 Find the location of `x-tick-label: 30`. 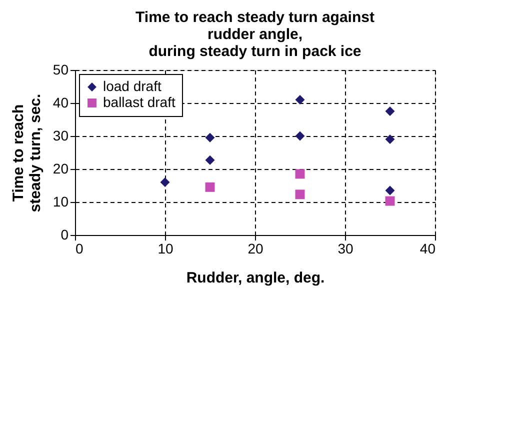

x-tick-label: 30 is located at coordinates (346, 248).